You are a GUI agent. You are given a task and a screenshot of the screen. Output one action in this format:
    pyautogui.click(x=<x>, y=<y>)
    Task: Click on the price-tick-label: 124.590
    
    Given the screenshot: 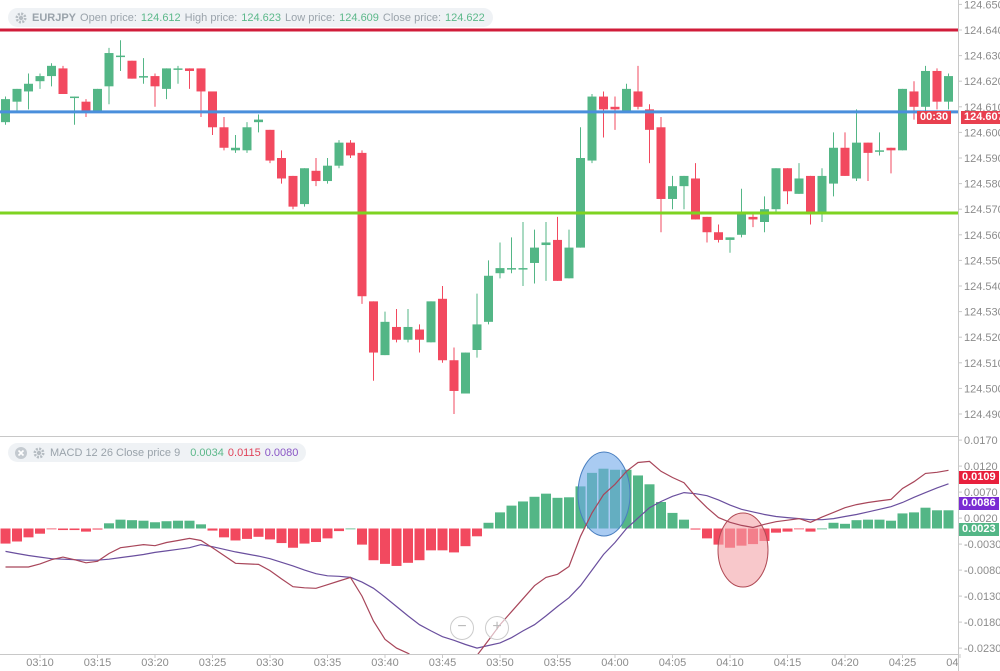 What is the action you would take?
    pyautogui.click(x=982, y=159)
    